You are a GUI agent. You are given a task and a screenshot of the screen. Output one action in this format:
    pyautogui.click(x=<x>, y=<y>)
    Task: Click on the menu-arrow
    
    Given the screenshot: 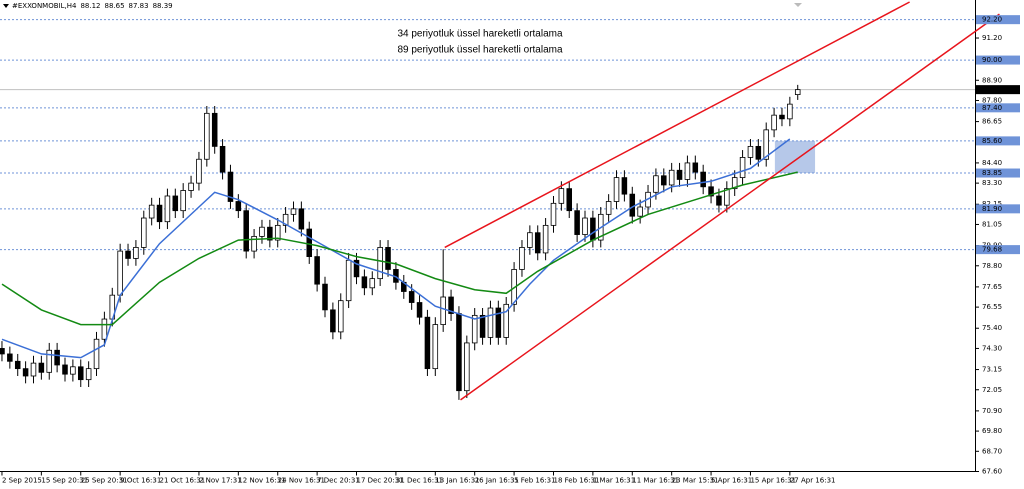 What is the action you would take?
    pyautogui.click(x=6, y=6)
    